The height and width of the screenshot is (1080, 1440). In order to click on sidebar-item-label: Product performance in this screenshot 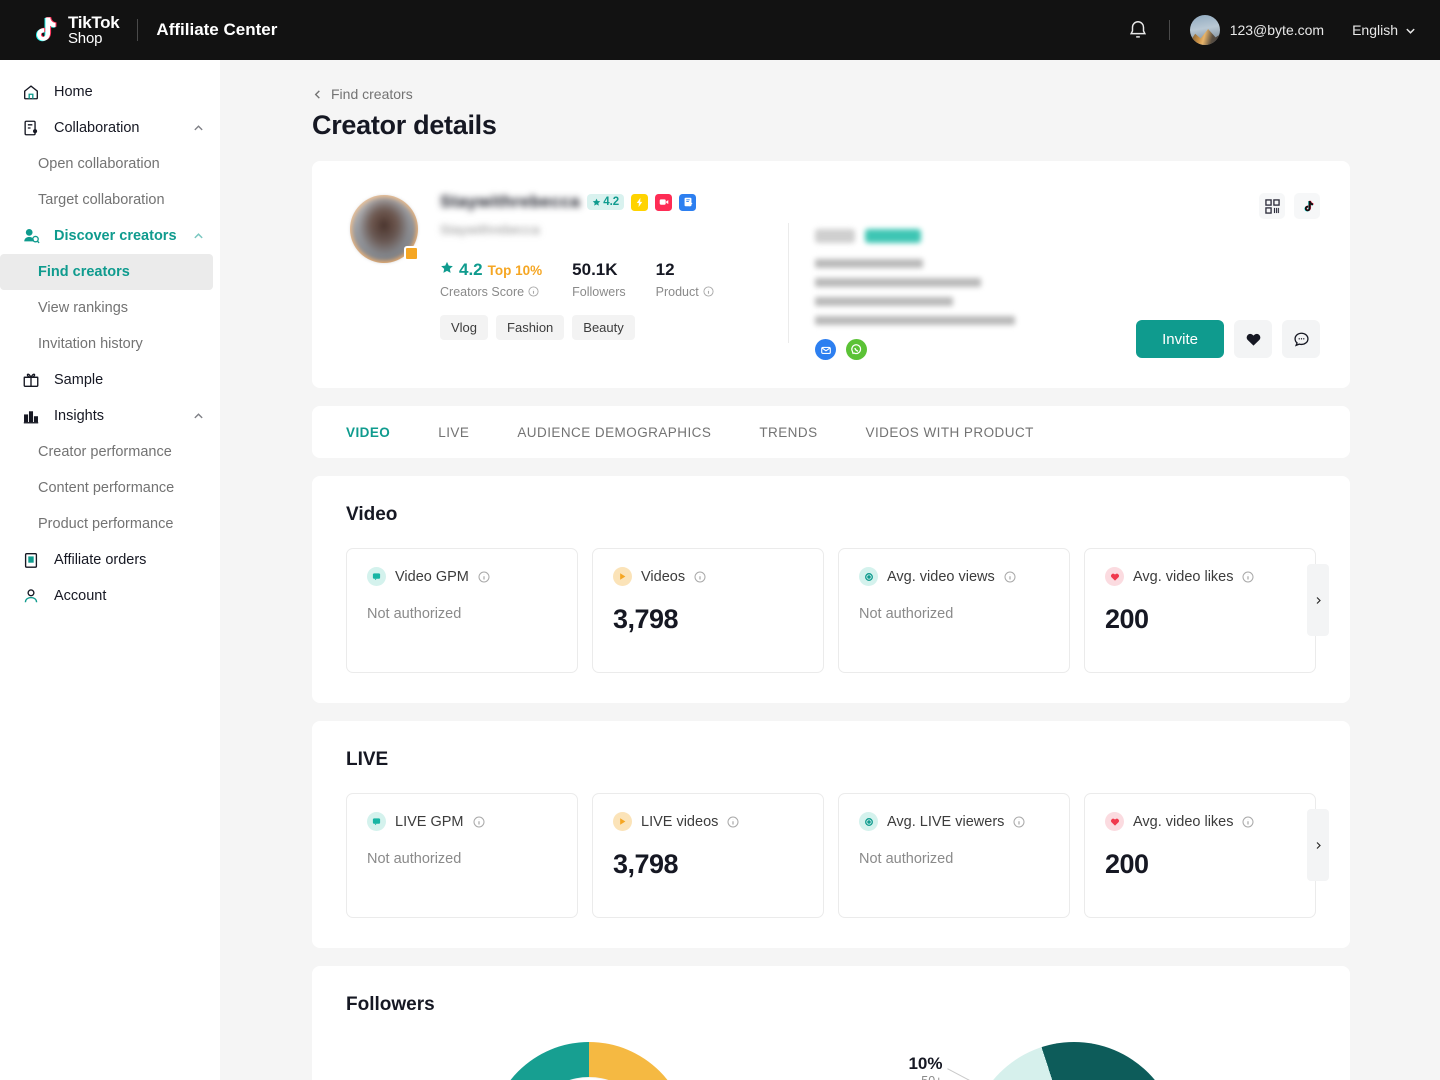, I will do `click(106, 524)`.